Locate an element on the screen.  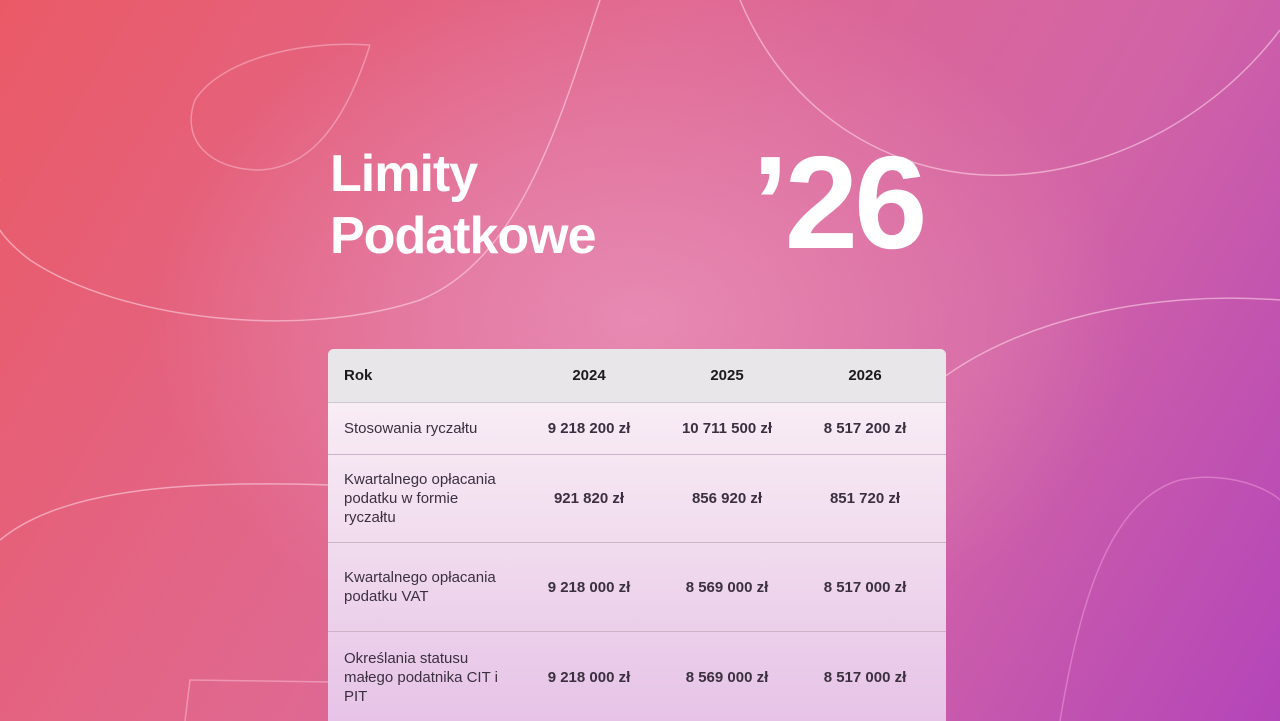
value-cell: 856 920 zł is located at coordinates (727, 498).